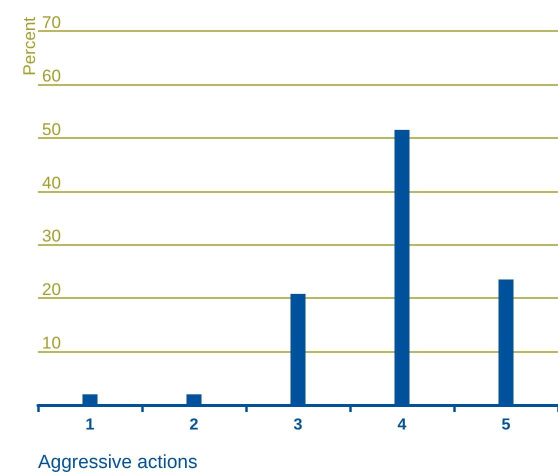  What do you see at coordinates (90, 425) in the screenshot?
I see `x-tick-label: 1` at bounding box center [90, 425].